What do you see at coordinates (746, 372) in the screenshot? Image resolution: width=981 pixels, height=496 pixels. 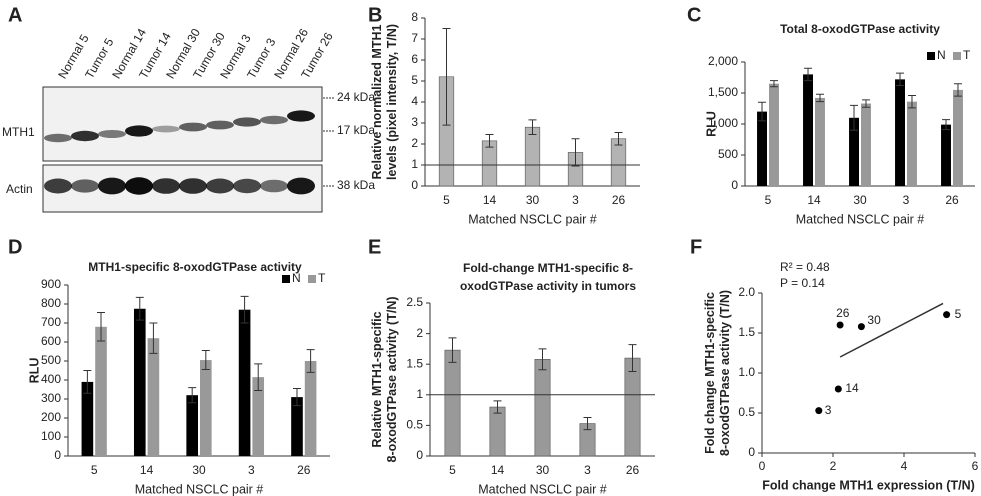 I see `y-tick-label: 1.0` at bounding box center [746, 372].